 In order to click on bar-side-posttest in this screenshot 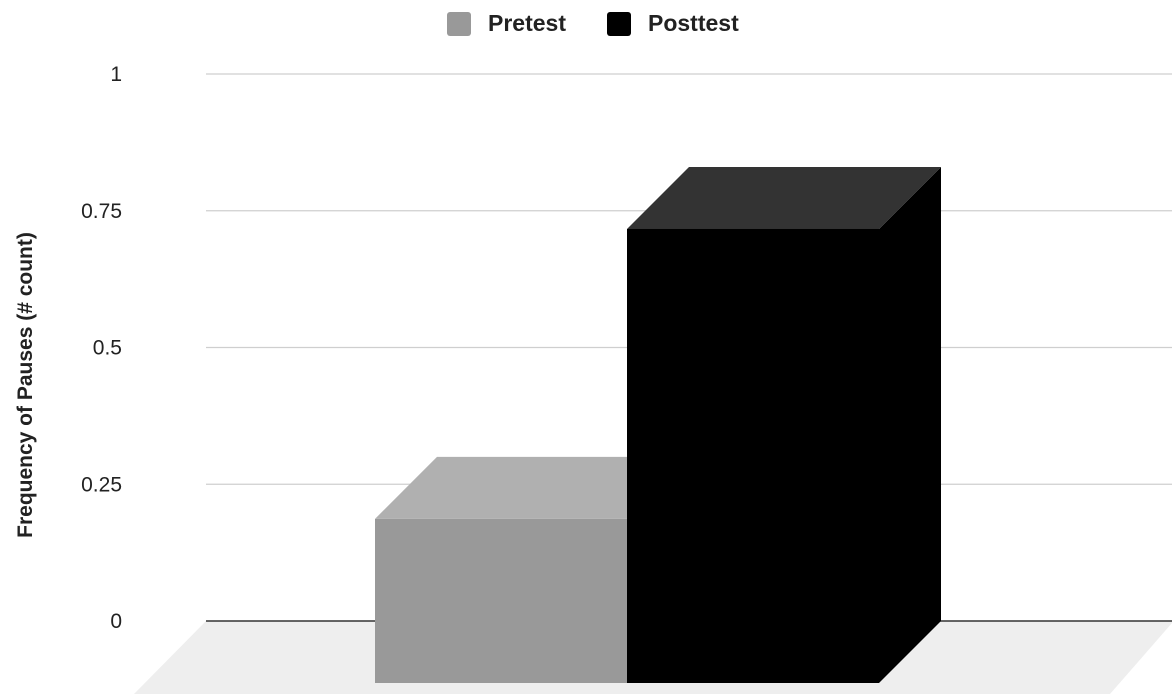, I will do `click(910, 425)`.